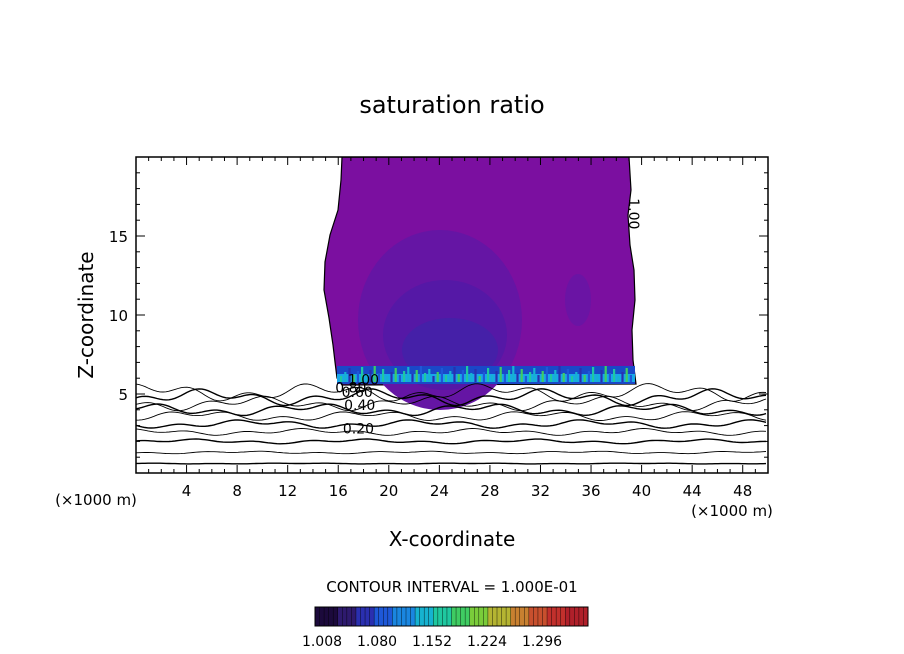 The image size is (904, 654). Describe the element at coordinates (451, 587) in the screenshot. I see `contour-interval-text: CONTOUR INTERVAL = 1.000E-01` at that location.